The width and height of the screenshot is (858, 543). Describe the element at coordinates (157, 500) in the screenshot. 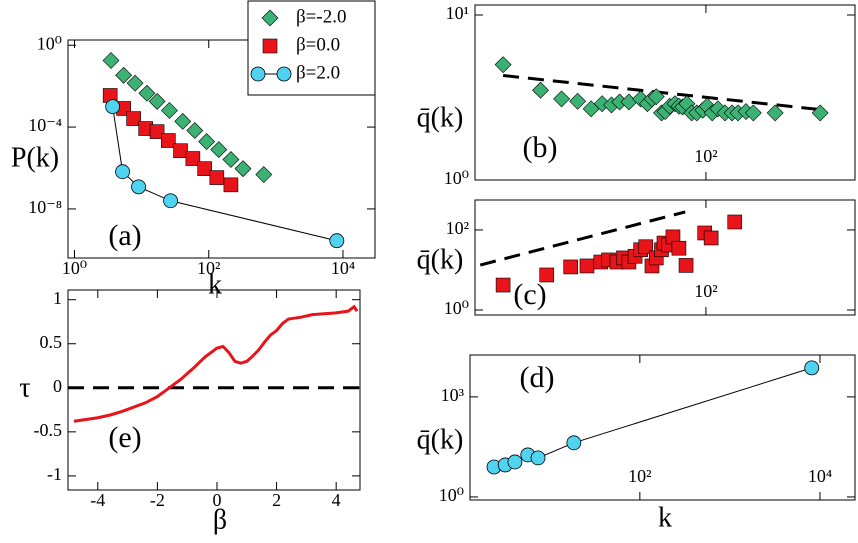

I see `x-tick-label: -2` at that location.